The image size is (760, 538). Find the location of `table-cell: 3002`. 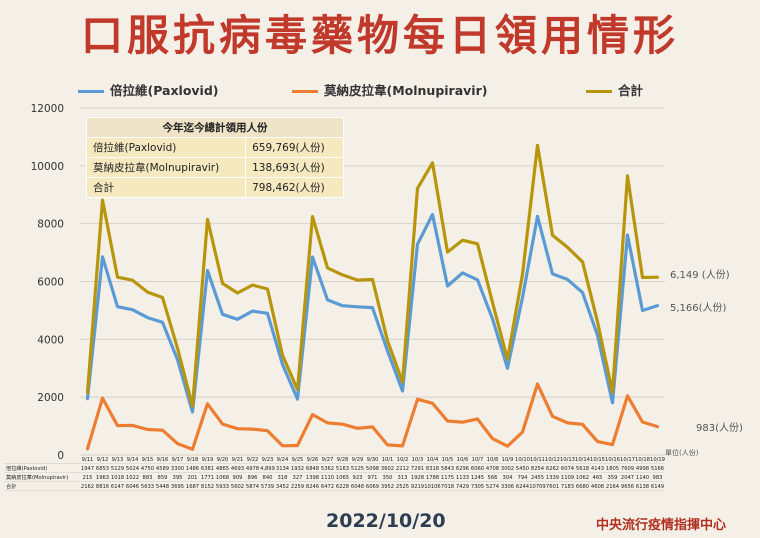

table-cell: 3002 is located at coordinates (507, 469).